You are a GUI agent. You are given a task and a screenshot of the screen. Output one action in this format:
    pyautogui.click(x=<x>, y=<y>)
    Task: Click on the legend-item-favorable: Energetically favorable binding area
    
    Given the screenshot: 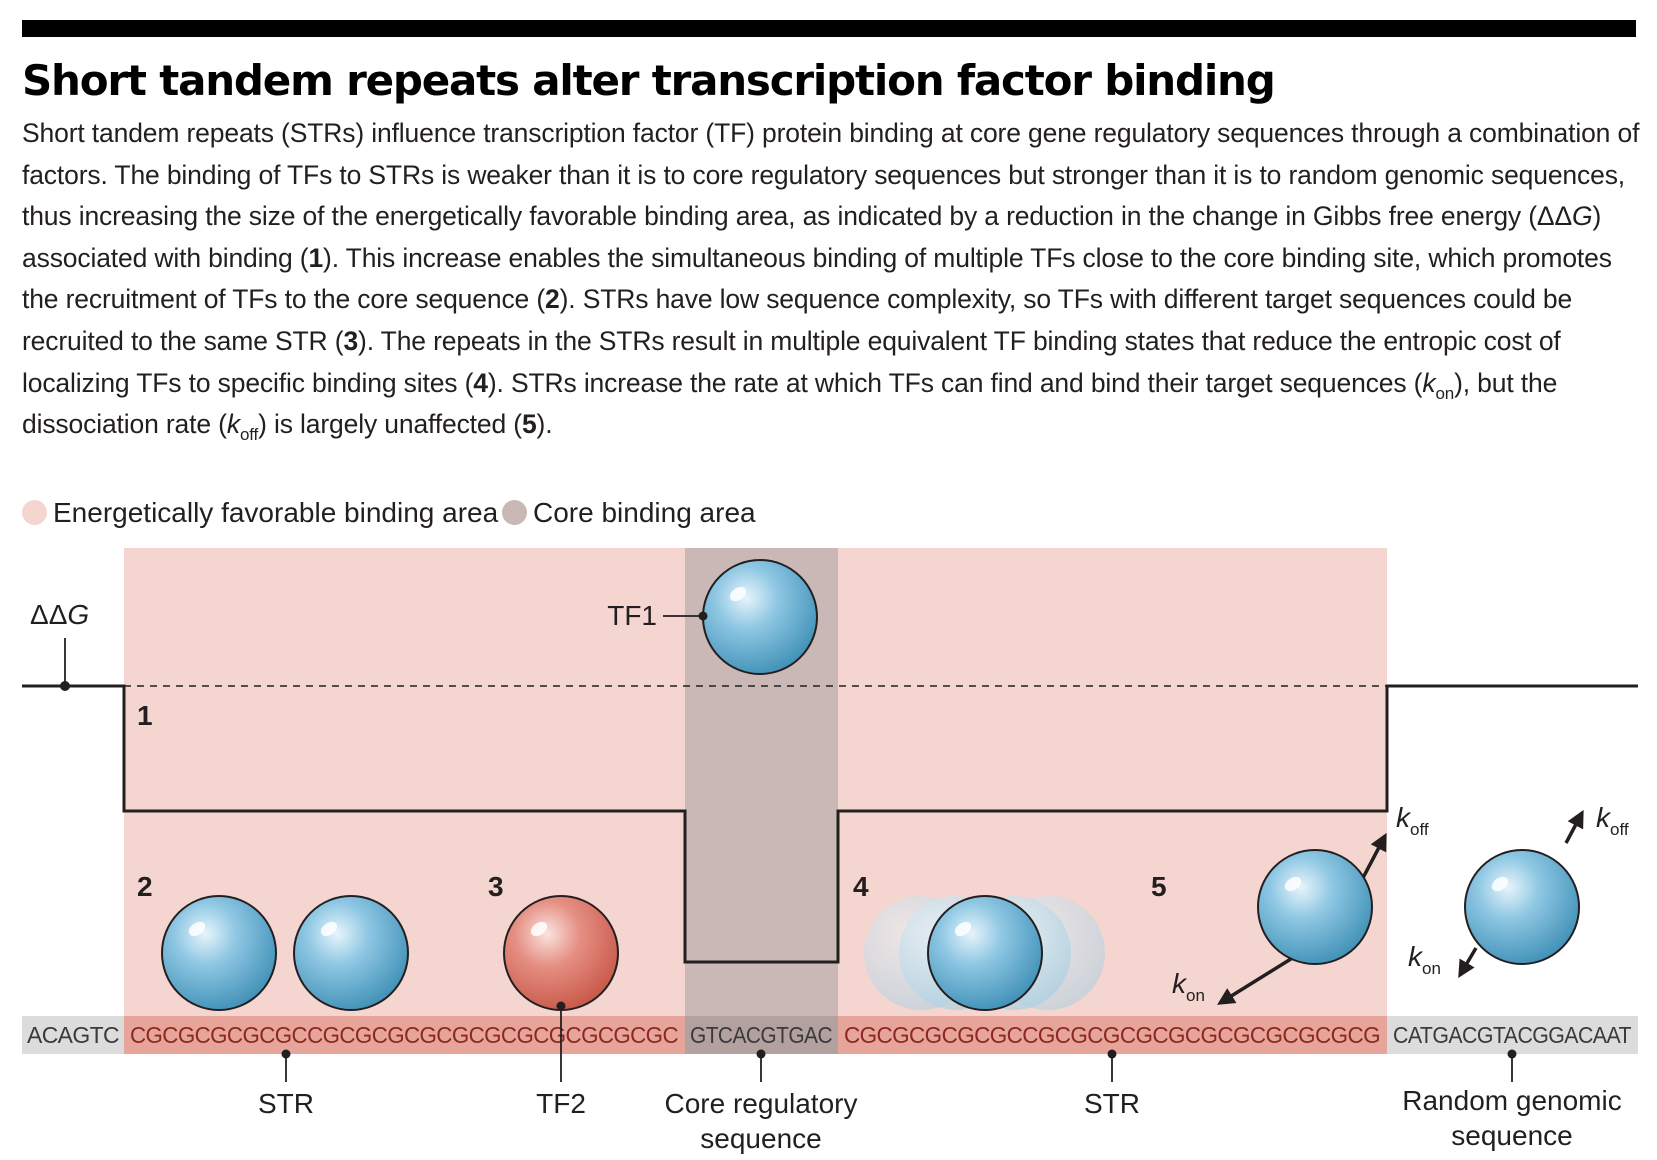 What is the action you would take?
    pyautogui.click(x=260, y=513)
    